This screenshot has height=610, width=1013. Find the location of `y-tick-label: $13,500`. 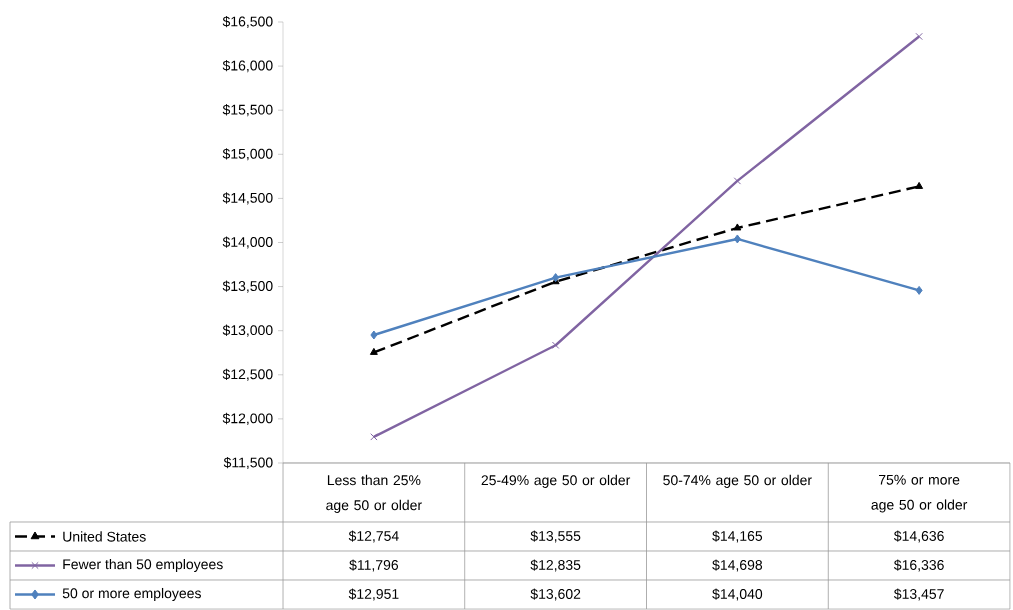

y-tick-label: $13,500 is located at coordinates (247, 286).